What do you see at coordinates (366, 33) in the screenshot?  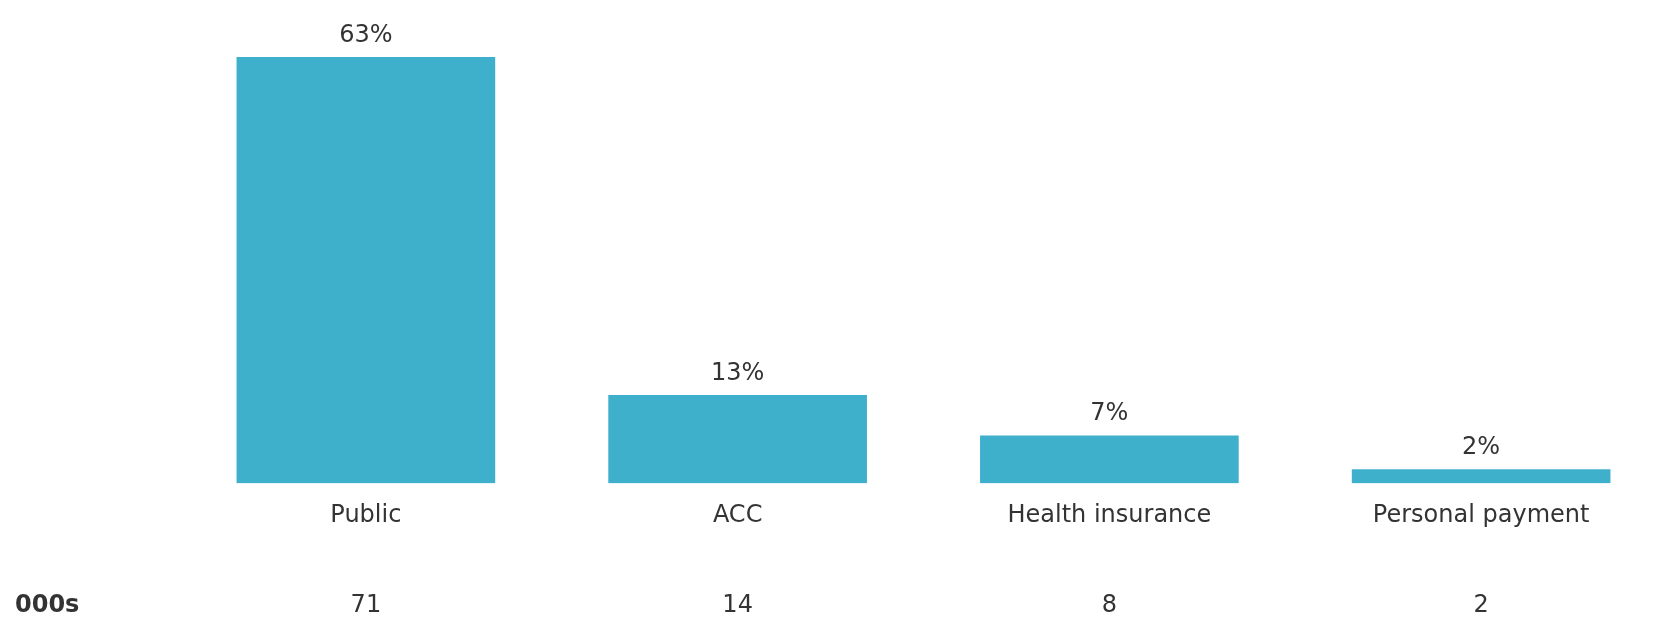 I see `data-label: 63%` at bounding box center [366, 33].